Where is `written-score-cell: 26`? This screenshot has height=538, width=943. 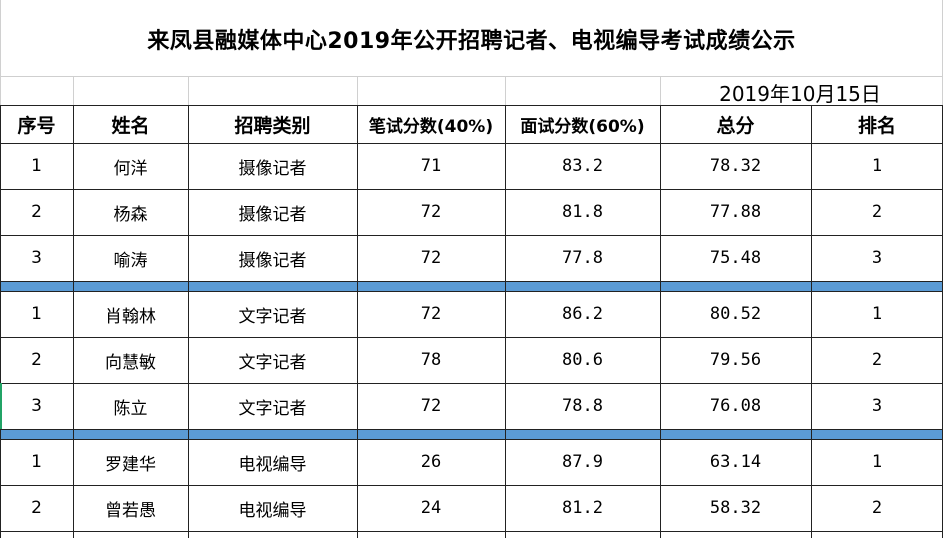
written-score-cell: 26 is located at coordinates (431, 462).